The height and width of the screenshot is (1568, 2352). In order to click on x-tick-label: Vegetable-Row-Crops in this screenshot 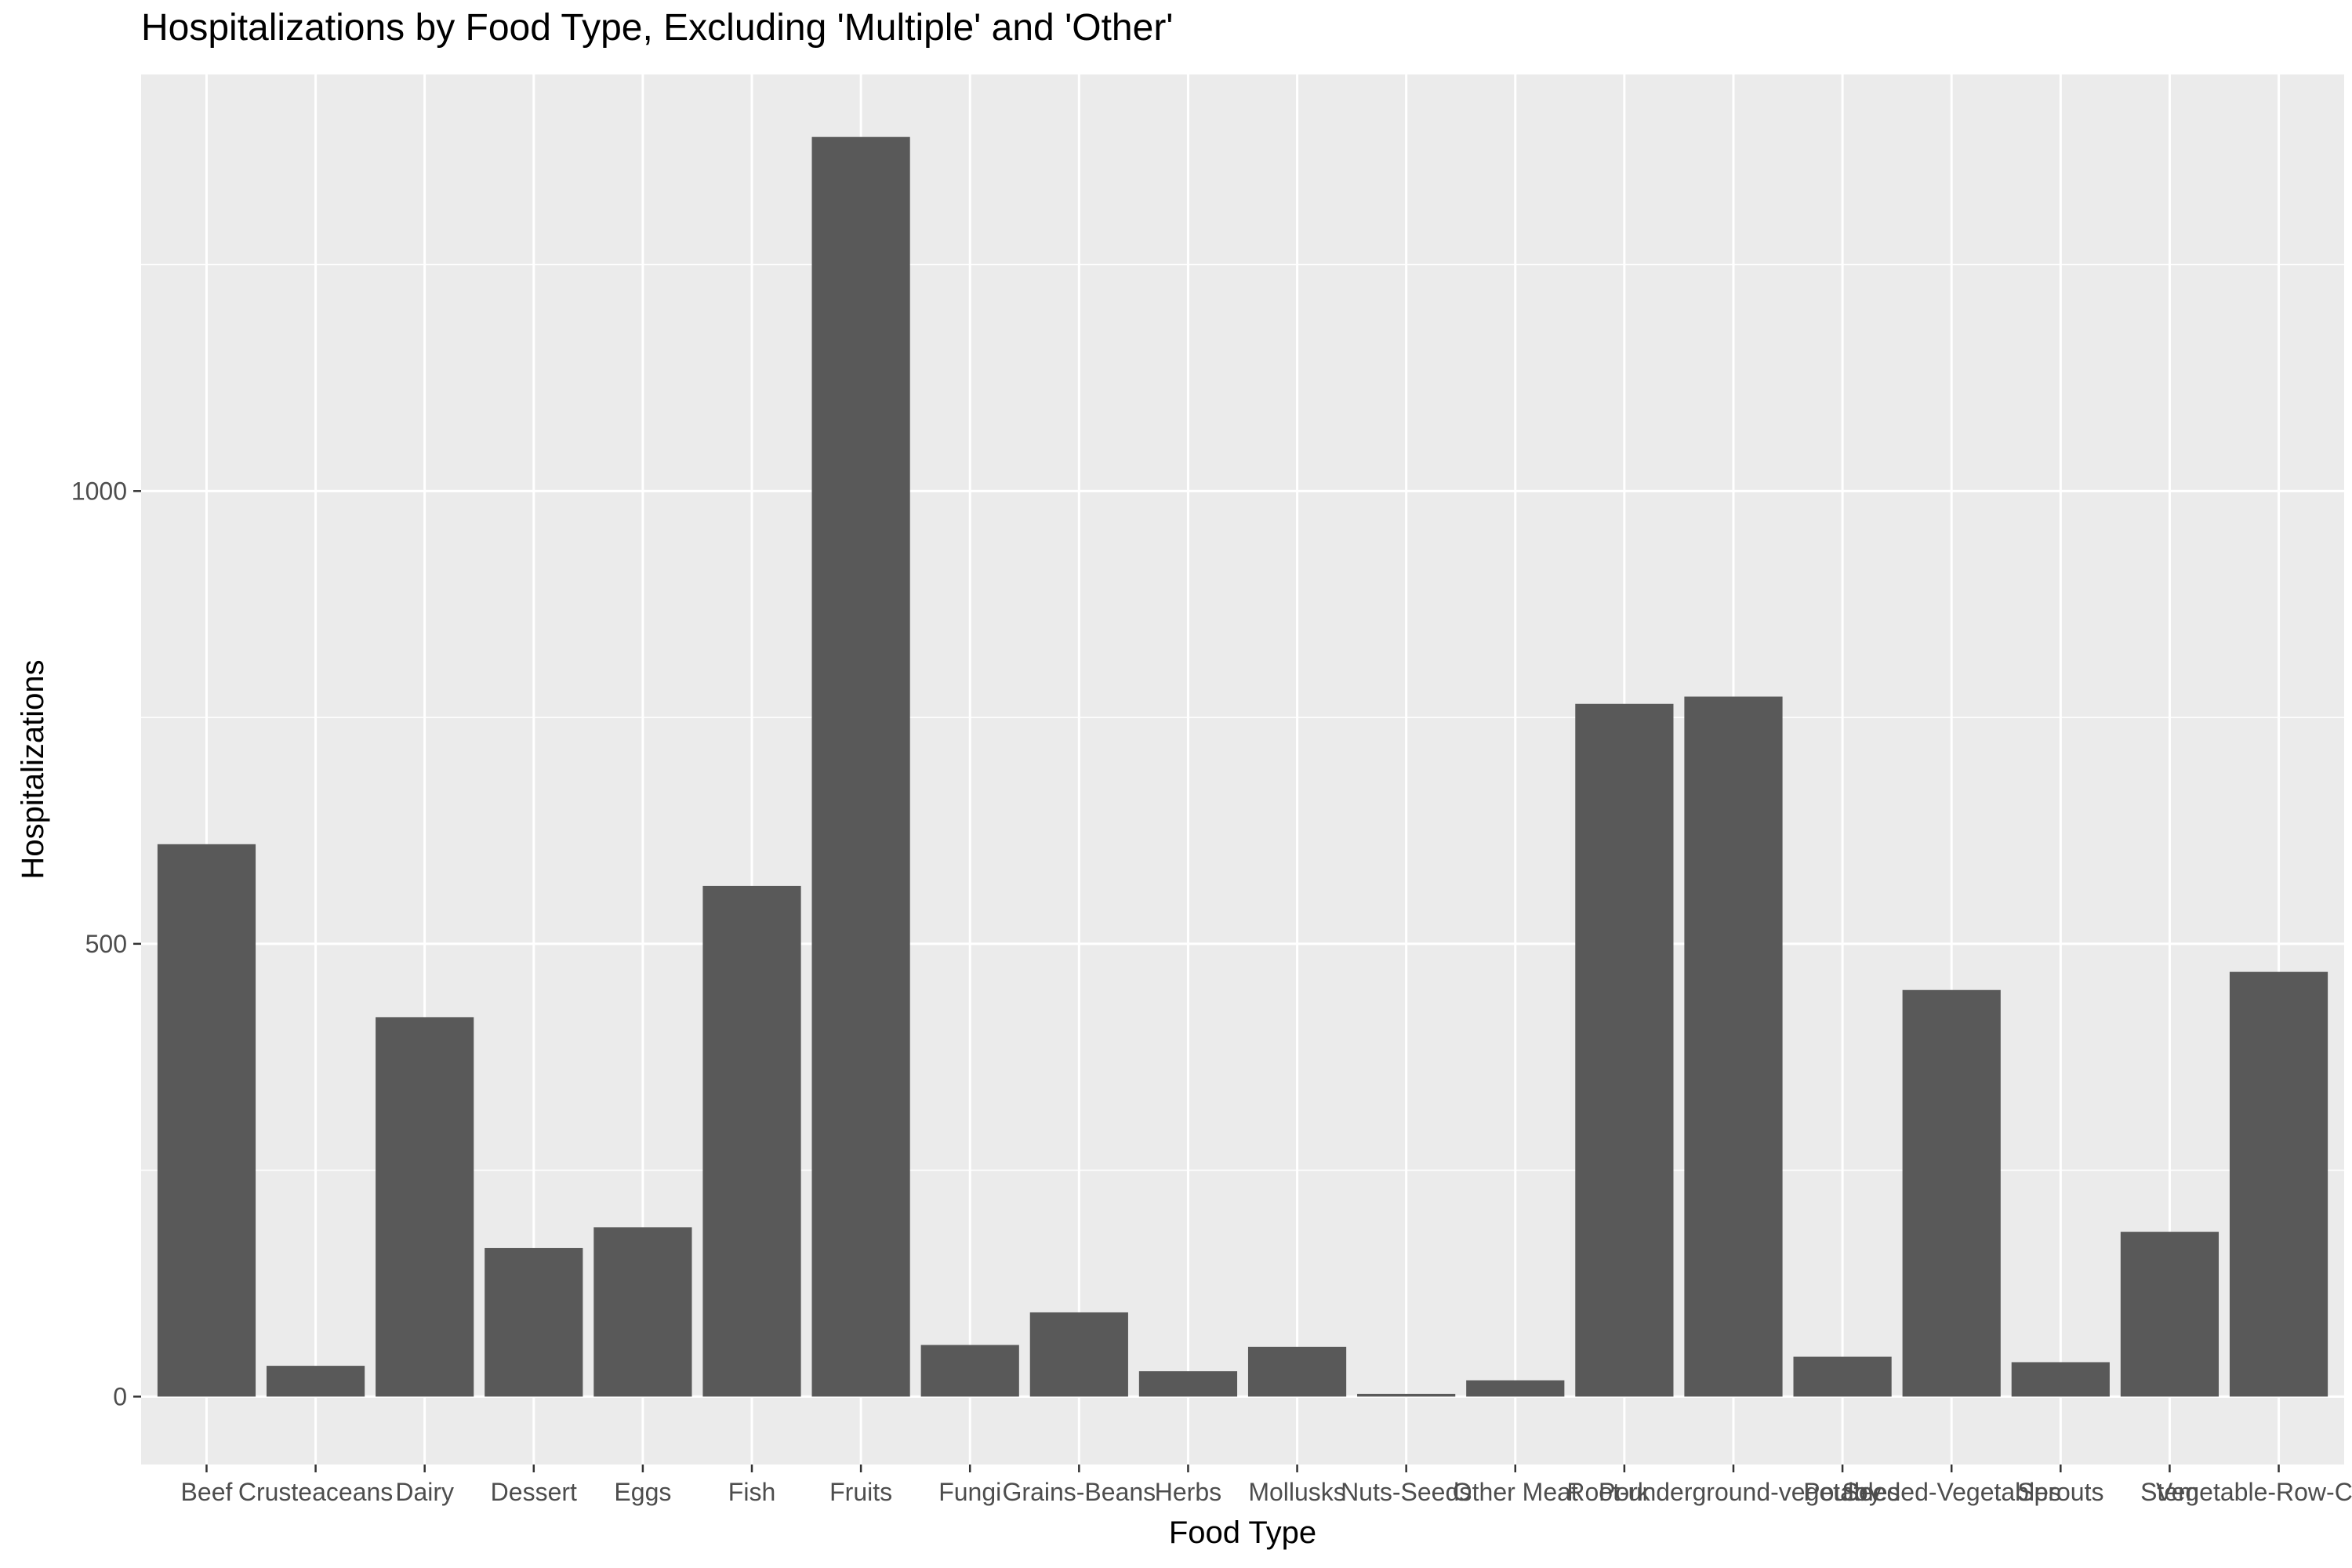, I will do `click(2254, 1492)`.